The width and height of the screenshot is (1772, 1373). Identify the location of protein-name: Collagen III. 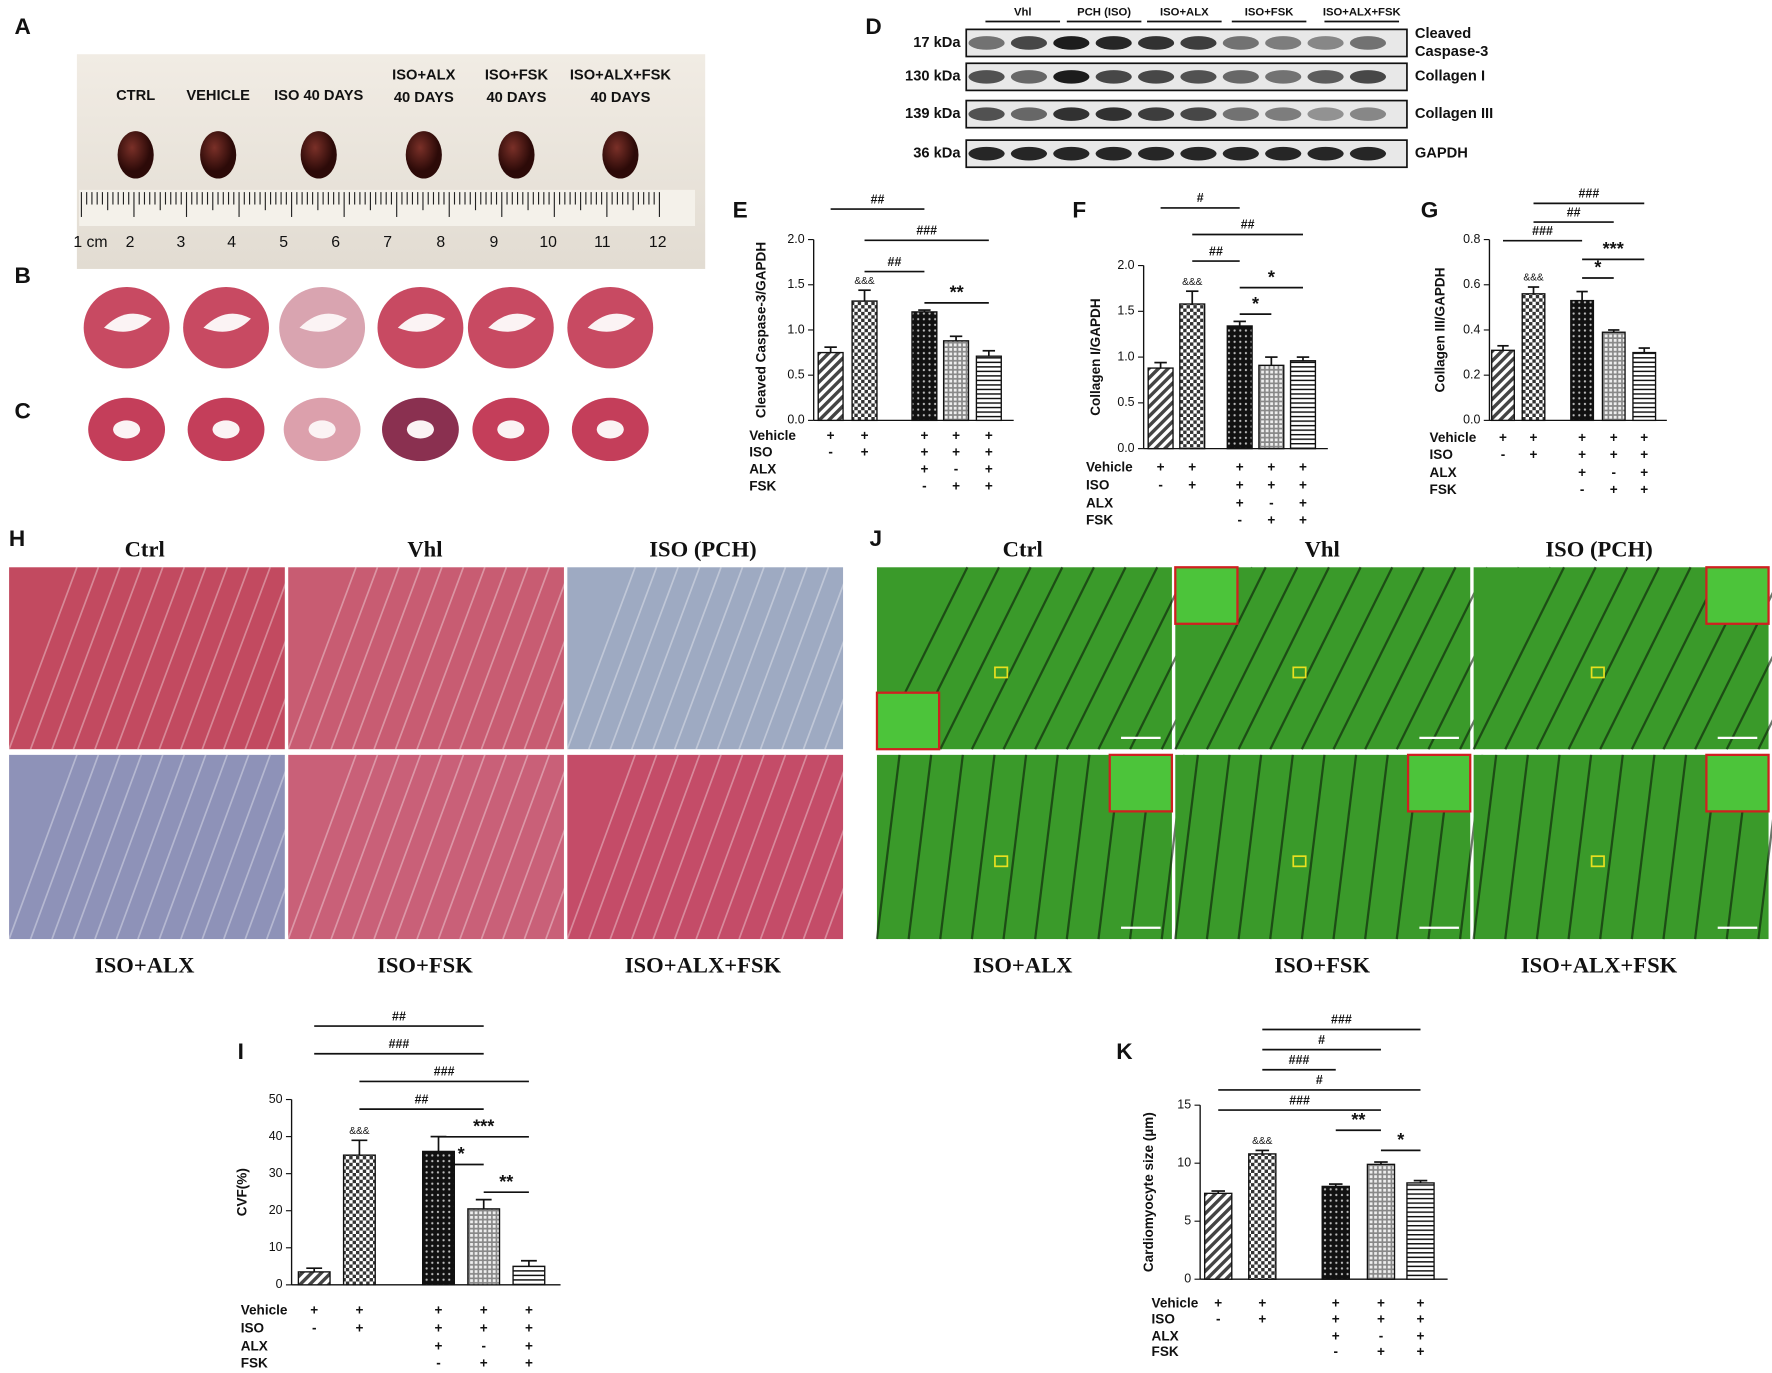
(1454, 114).